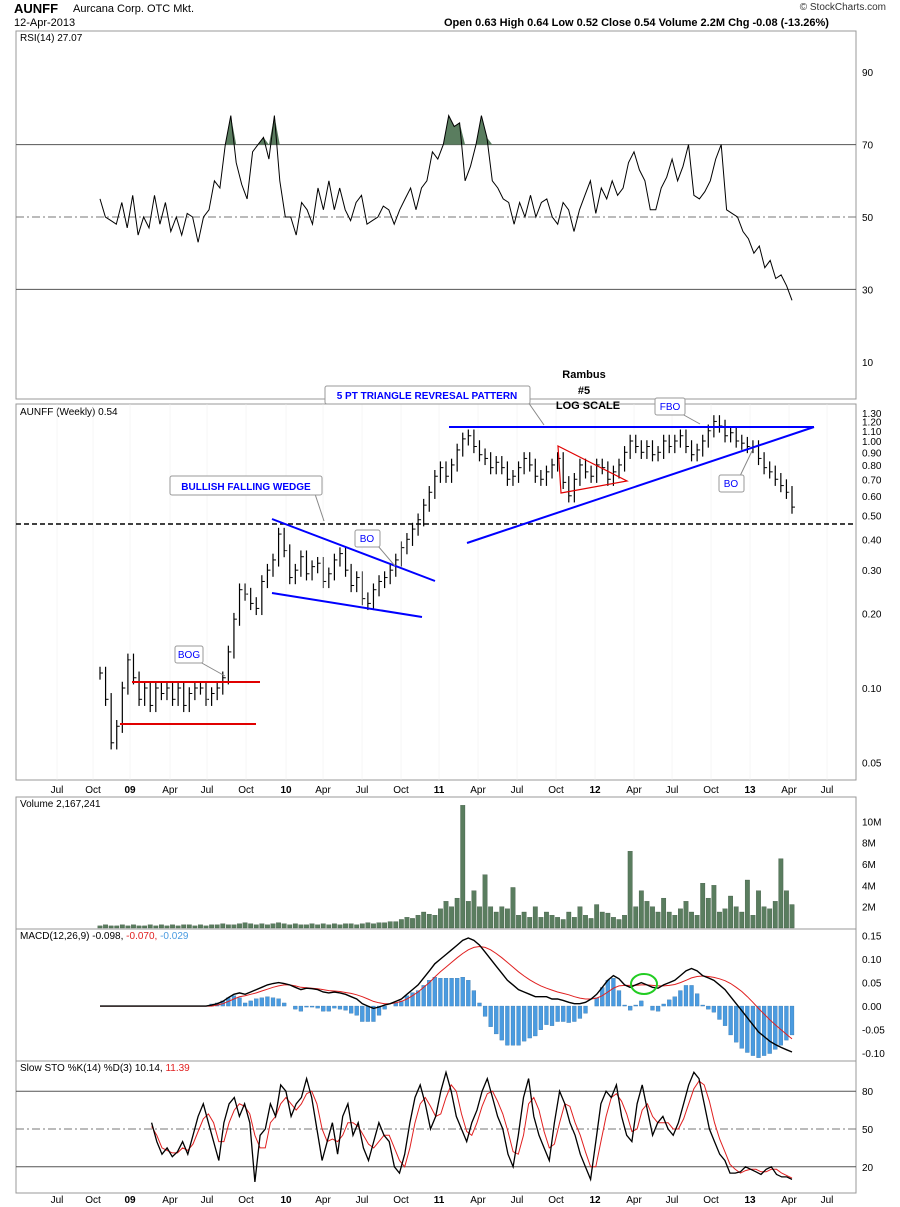 The image size is (900, 1207). What do you see at coordinates (323, 1200) in the screenshot?
I see `bottom-x-tick: Apr` at bounding box center [323, 1200].